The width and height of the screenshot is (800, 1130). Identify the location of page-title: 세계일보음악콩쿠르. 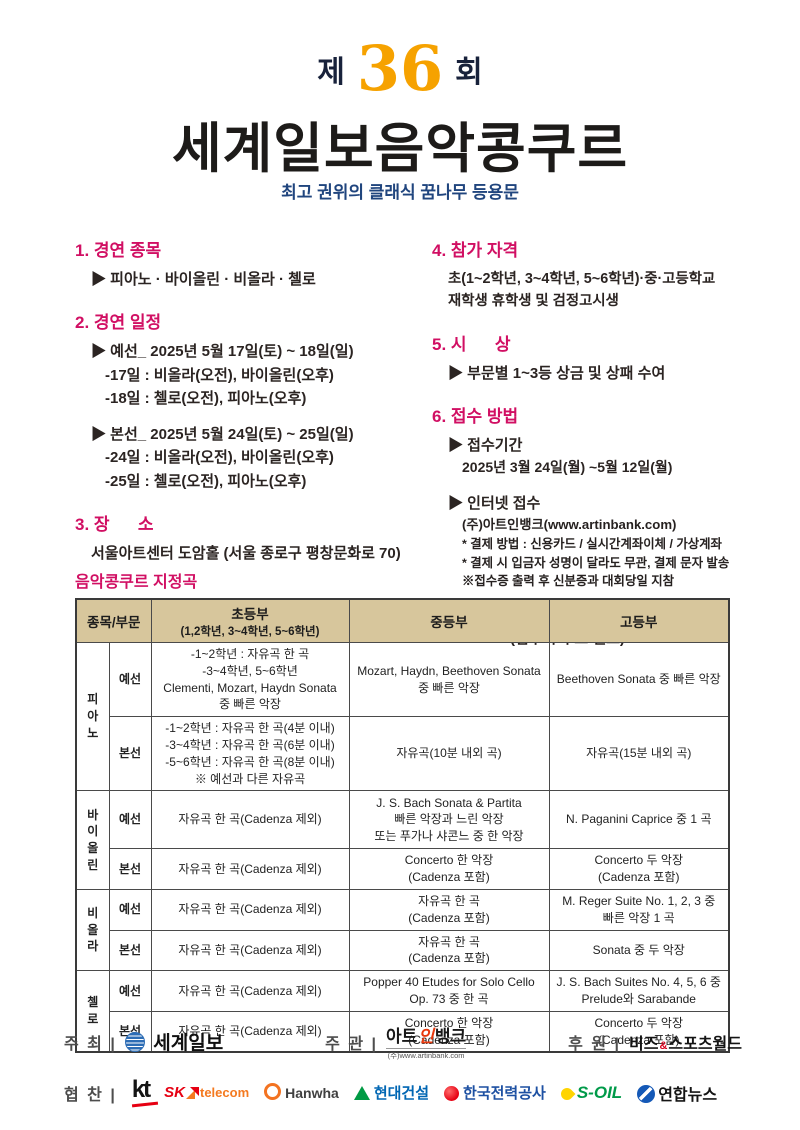
(400, 149).